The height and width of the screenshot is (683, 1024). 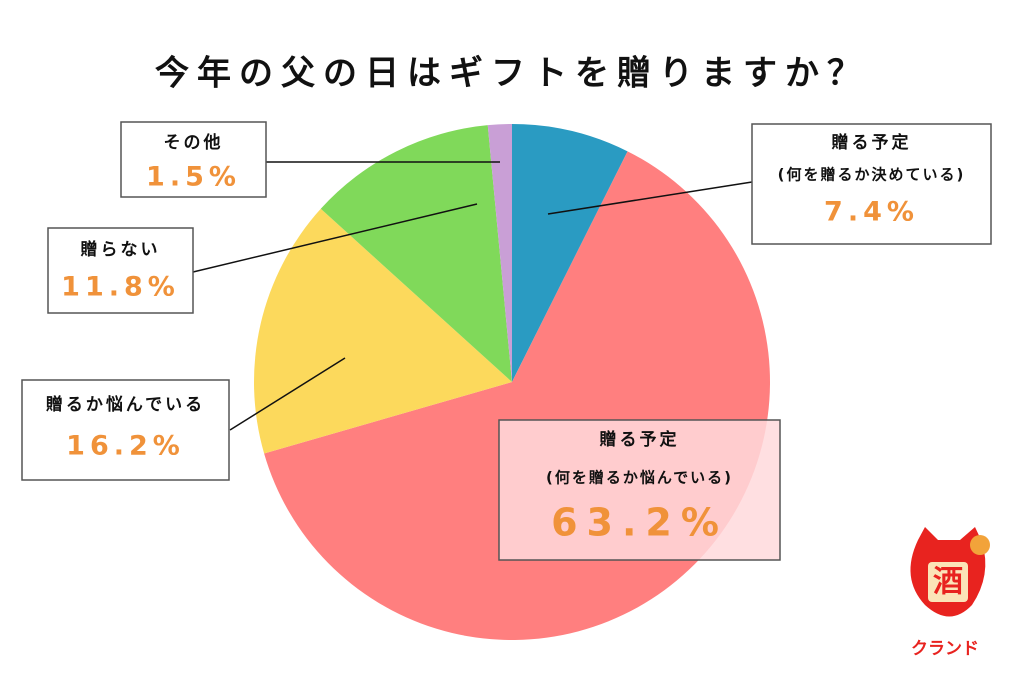 What do you see at coordinates (945, 649) in the screenshot?
I see `logo-name: クランド` at bounding box center [945, 649].